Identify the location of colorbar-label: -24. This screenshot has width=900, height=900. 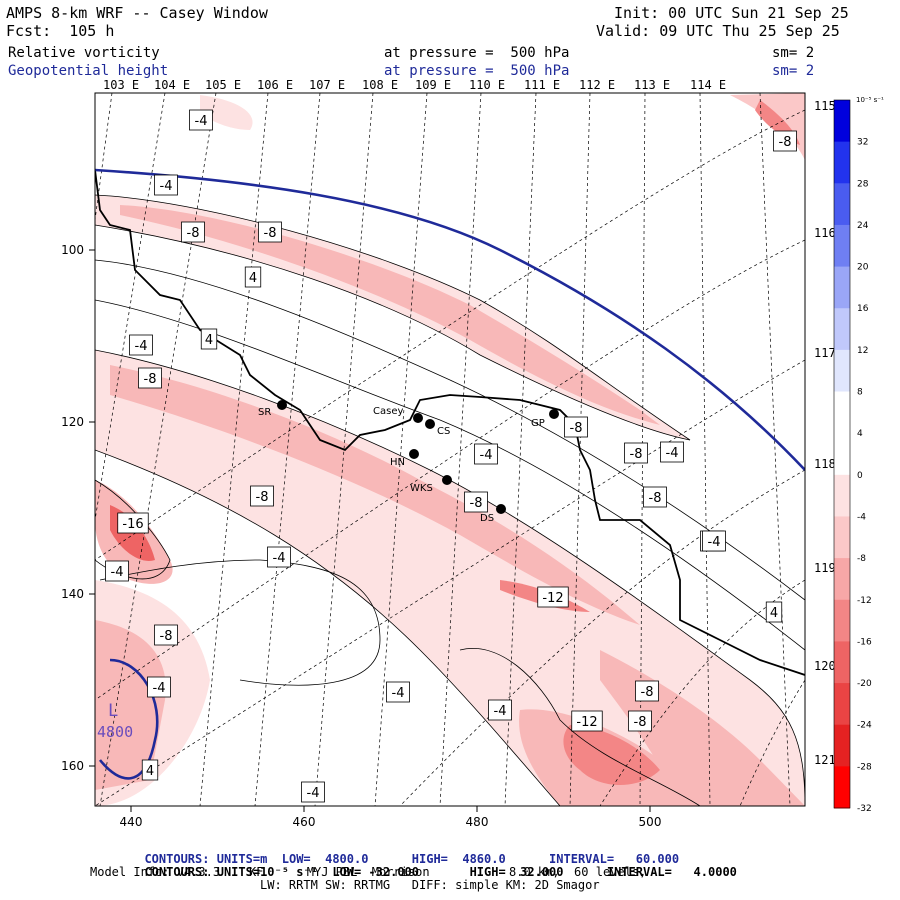
(864, 726).